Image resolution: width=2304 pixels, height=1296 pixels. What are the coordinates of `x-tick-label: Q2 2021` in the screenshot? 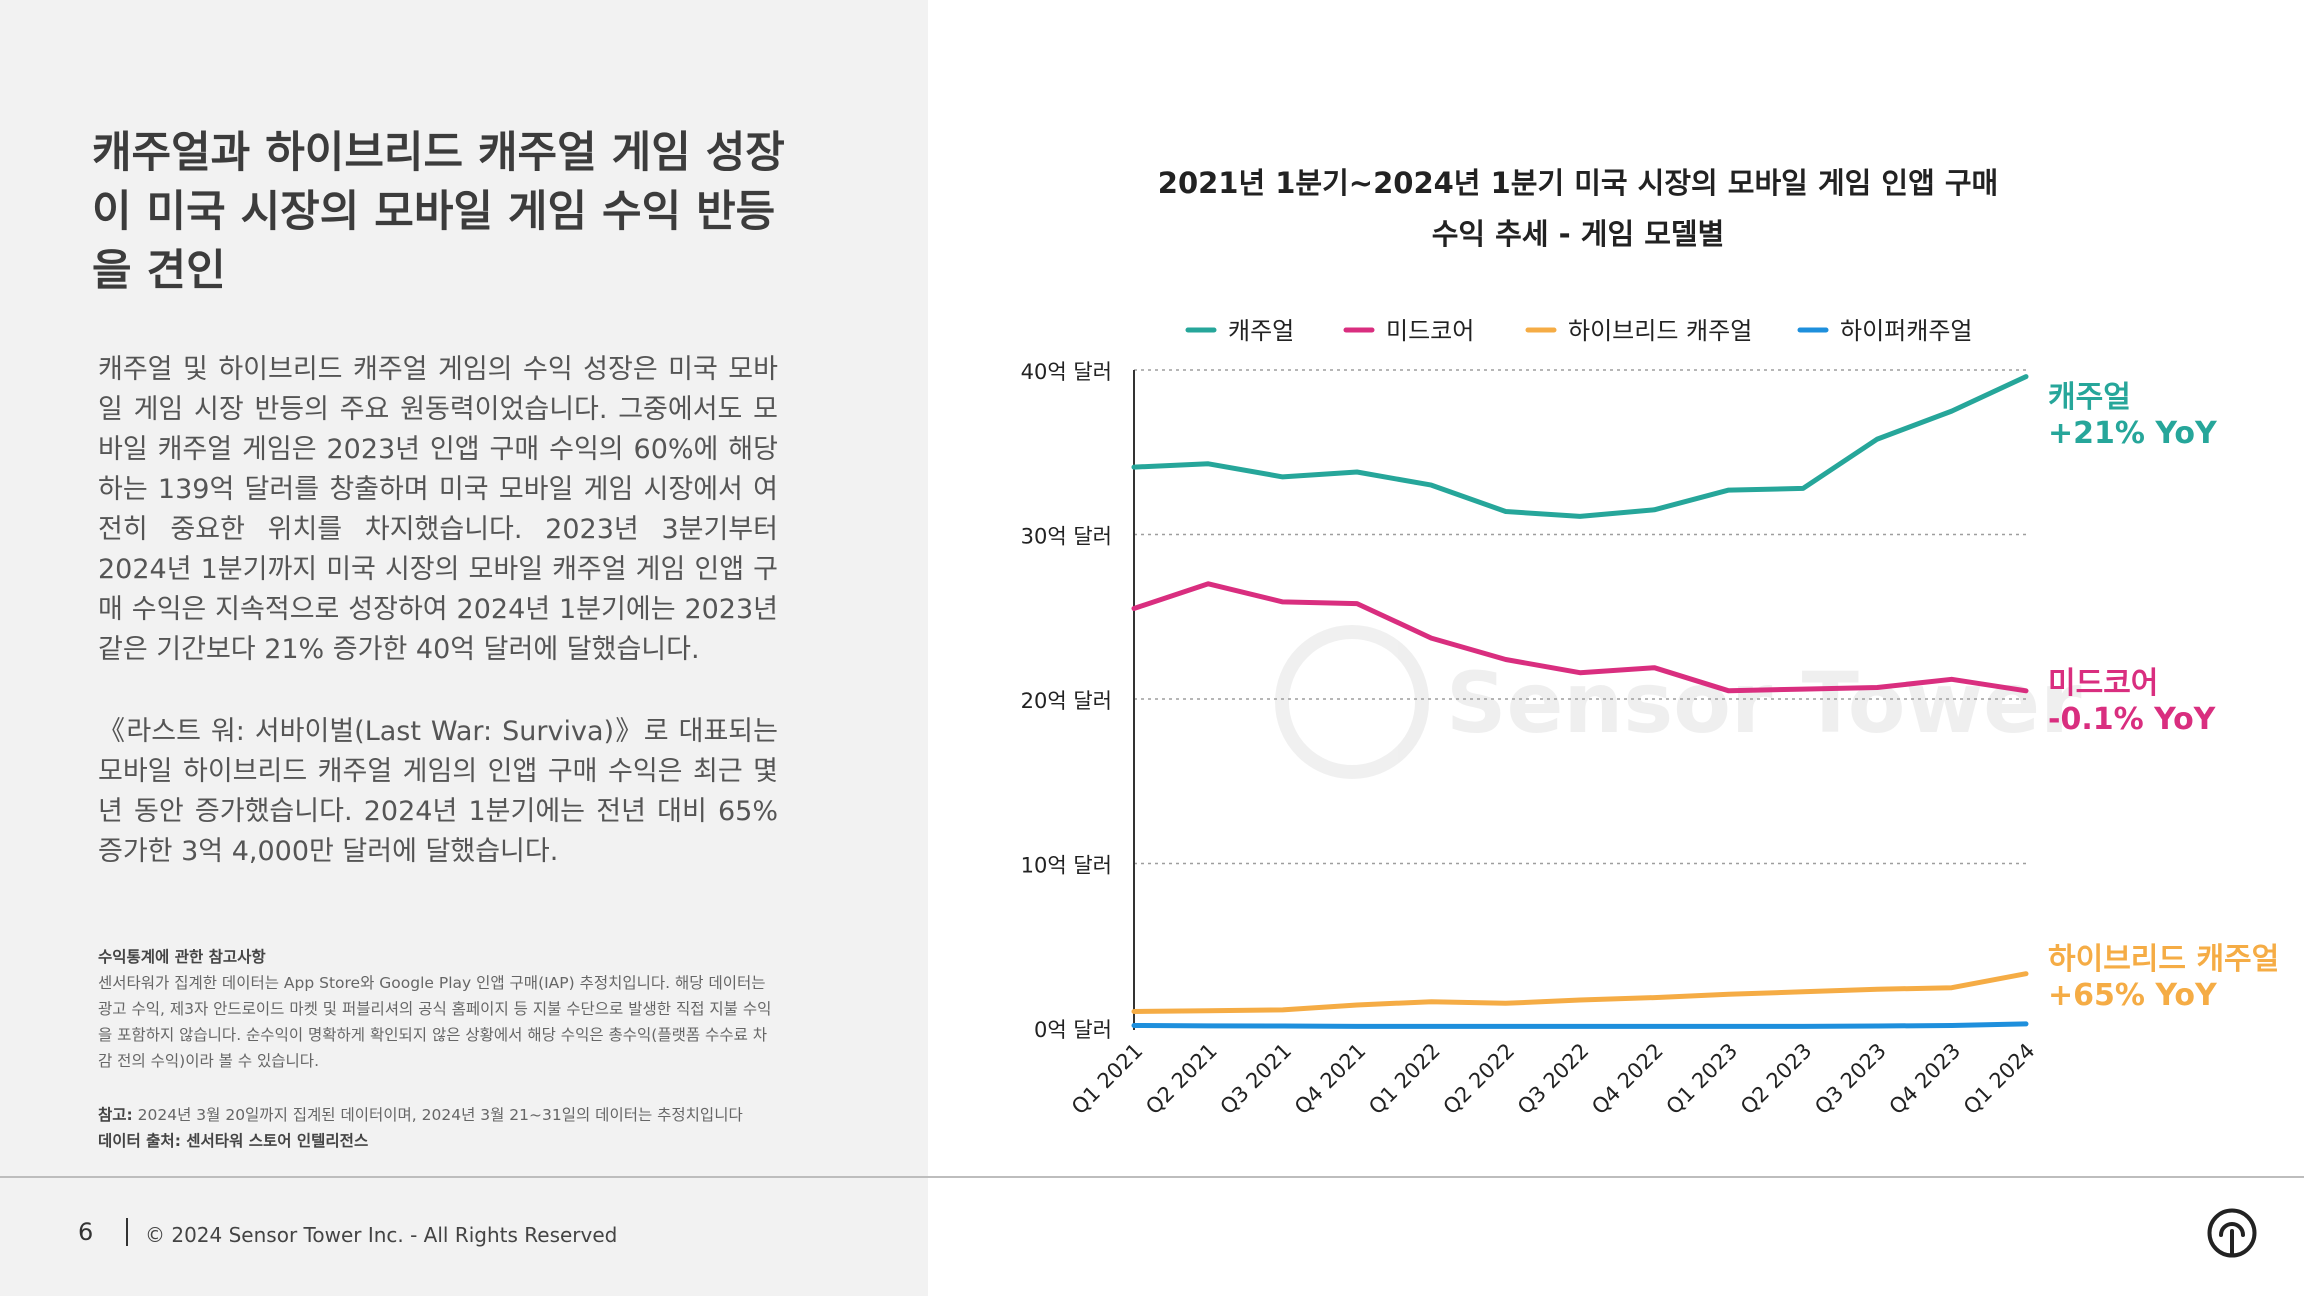 It's located at (1181, 1079).